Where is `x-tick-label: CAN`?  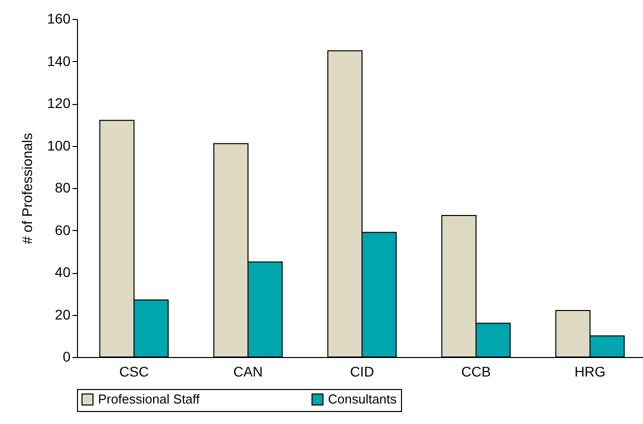 x-tick-label: CAN is located at coordinates (248, 372).